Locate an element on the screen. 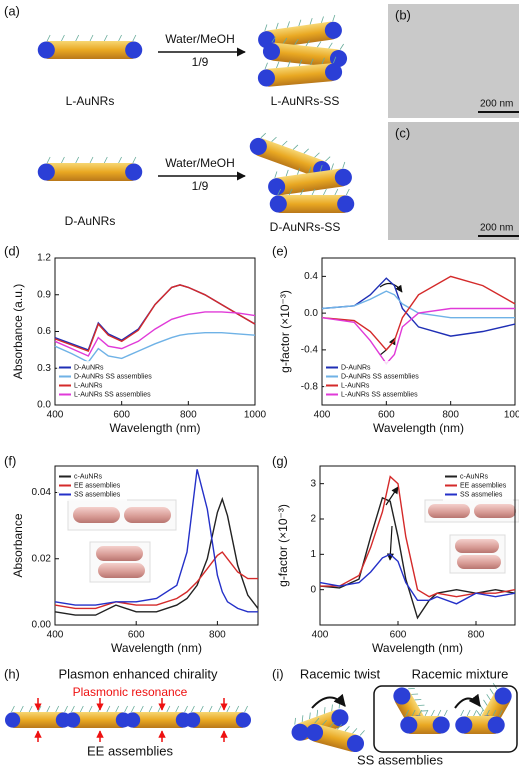 This screenshot has height=769, width=519. legend-label: EE assemblies is located at coordinates (97, 485).